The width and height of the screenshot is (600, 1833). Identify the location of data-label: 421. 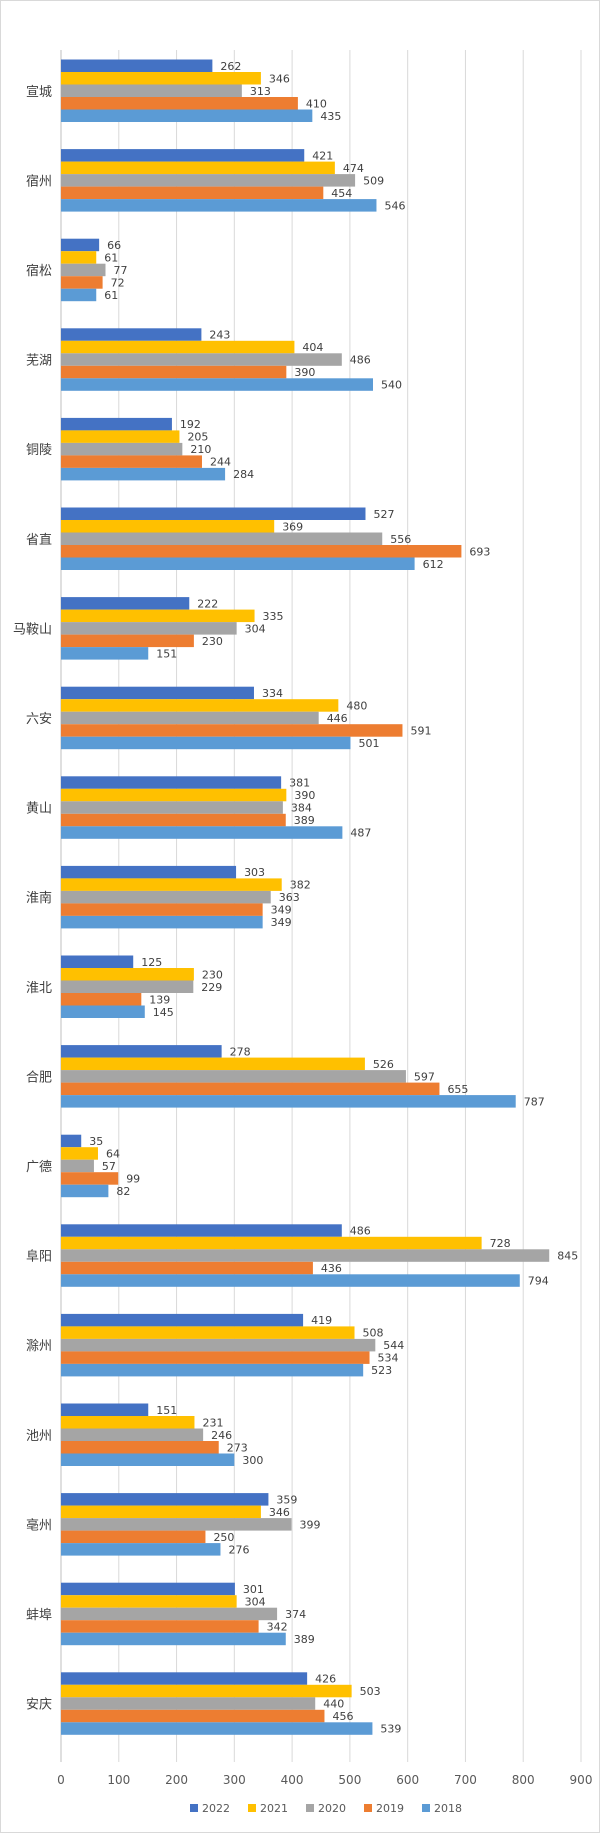
(322, 155).